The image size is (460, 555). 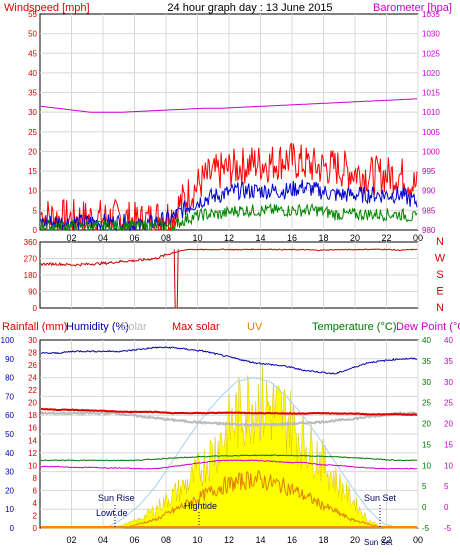 What do you see at coordinates (134, 238) in the screenshot?
I see `x-tick-label: 06` at bounding box center [134, 238].